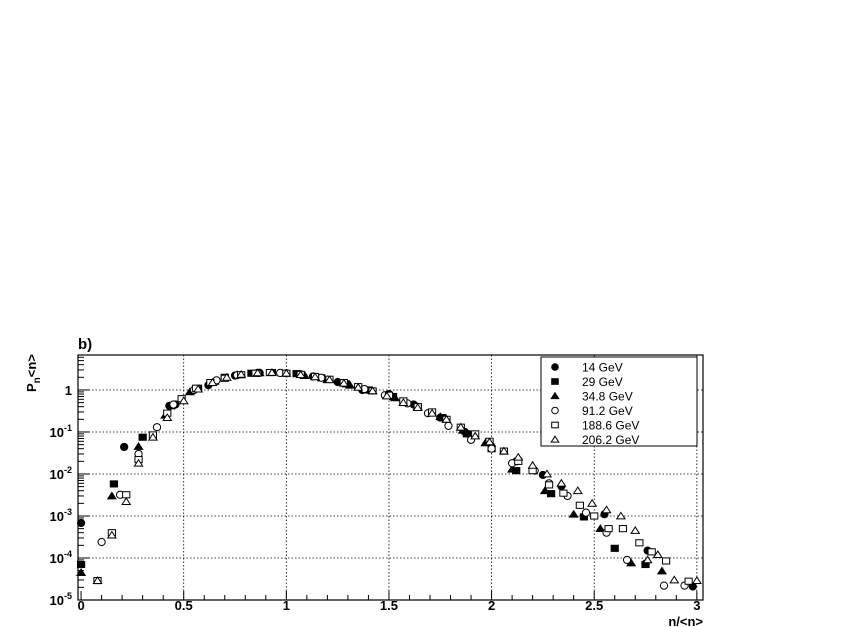 The height and width of the screenshot is (627, 845). What do you see at coordinates (607, 397) in the screenshot?
I see `legend-label: 34.8 GeV` at bounding box center [607, 397].